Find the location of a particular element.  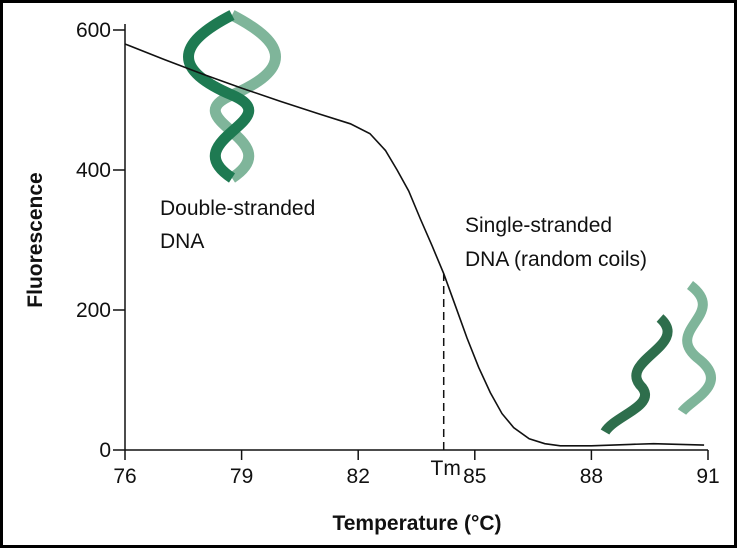

annotation: DNA is located at coordinates (182, 241).